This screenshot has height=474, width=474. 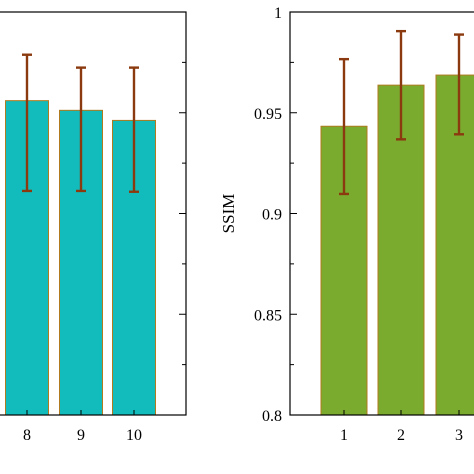 I want to click on left-x-tick-label: 8, so click(x=27, y=435).